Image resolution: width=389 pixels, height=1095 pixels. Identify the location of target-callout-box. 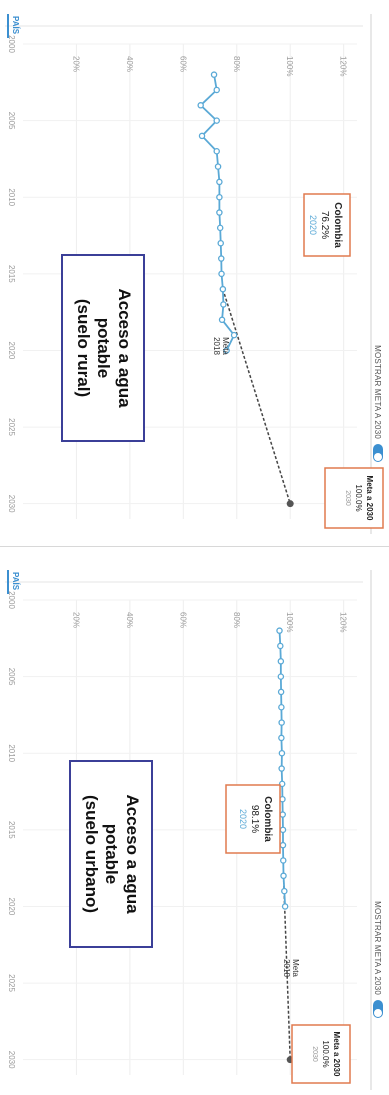
(321, 1054).